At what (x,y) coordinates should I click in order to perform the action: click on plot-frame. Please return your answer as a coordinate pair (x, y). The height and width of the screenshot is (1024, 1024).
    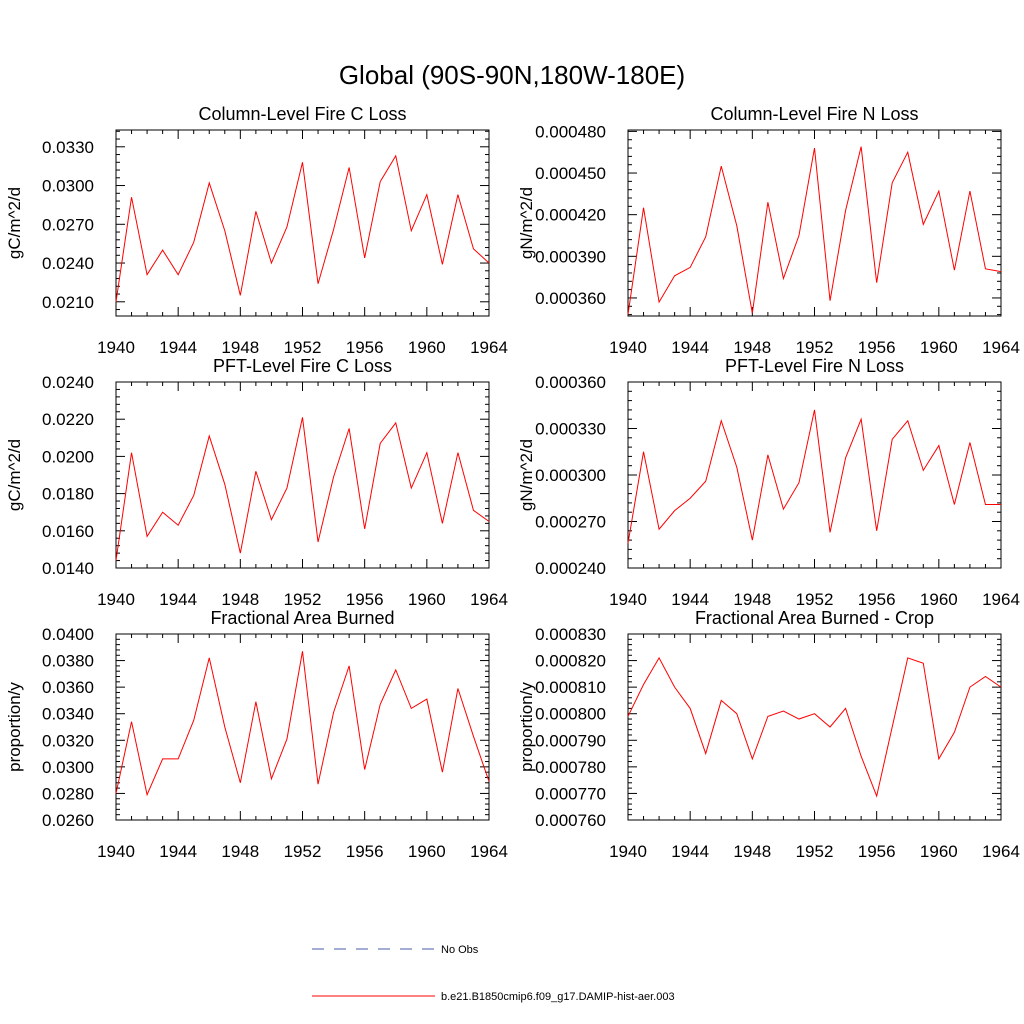
    Looking at the image, I should click on (814, 727).